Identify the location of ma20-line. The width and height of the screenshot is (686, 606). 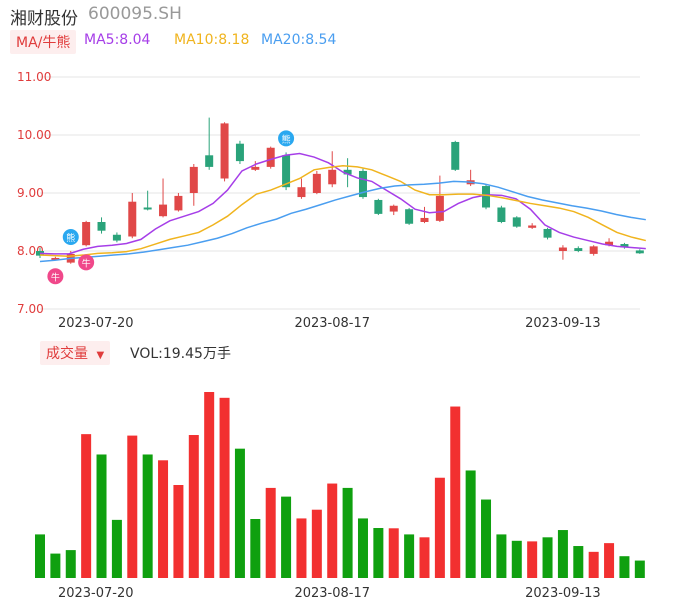
(342, 221).